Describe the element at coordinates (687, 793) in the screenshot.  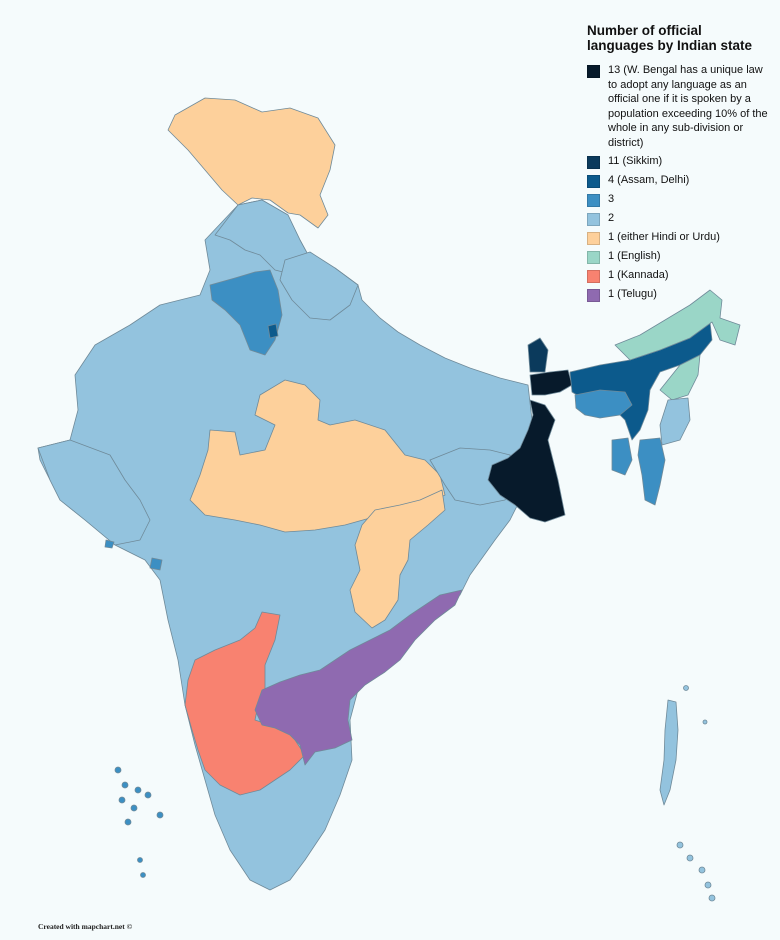
I see `region-andaman-nicobar` at that location.